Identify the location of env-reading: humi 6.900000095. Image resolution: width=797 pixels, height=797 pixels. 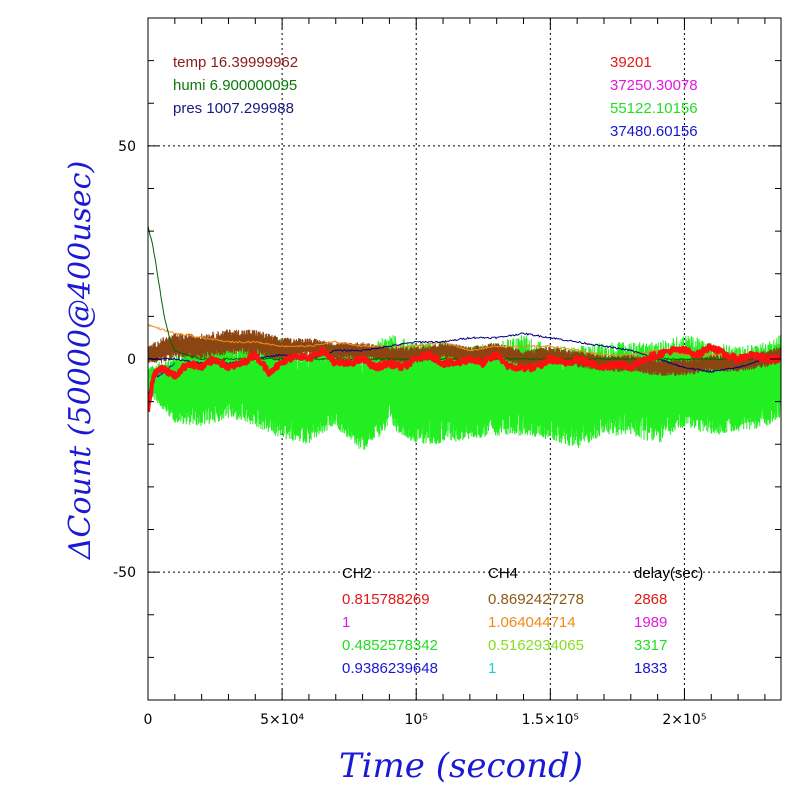
(235, 85).